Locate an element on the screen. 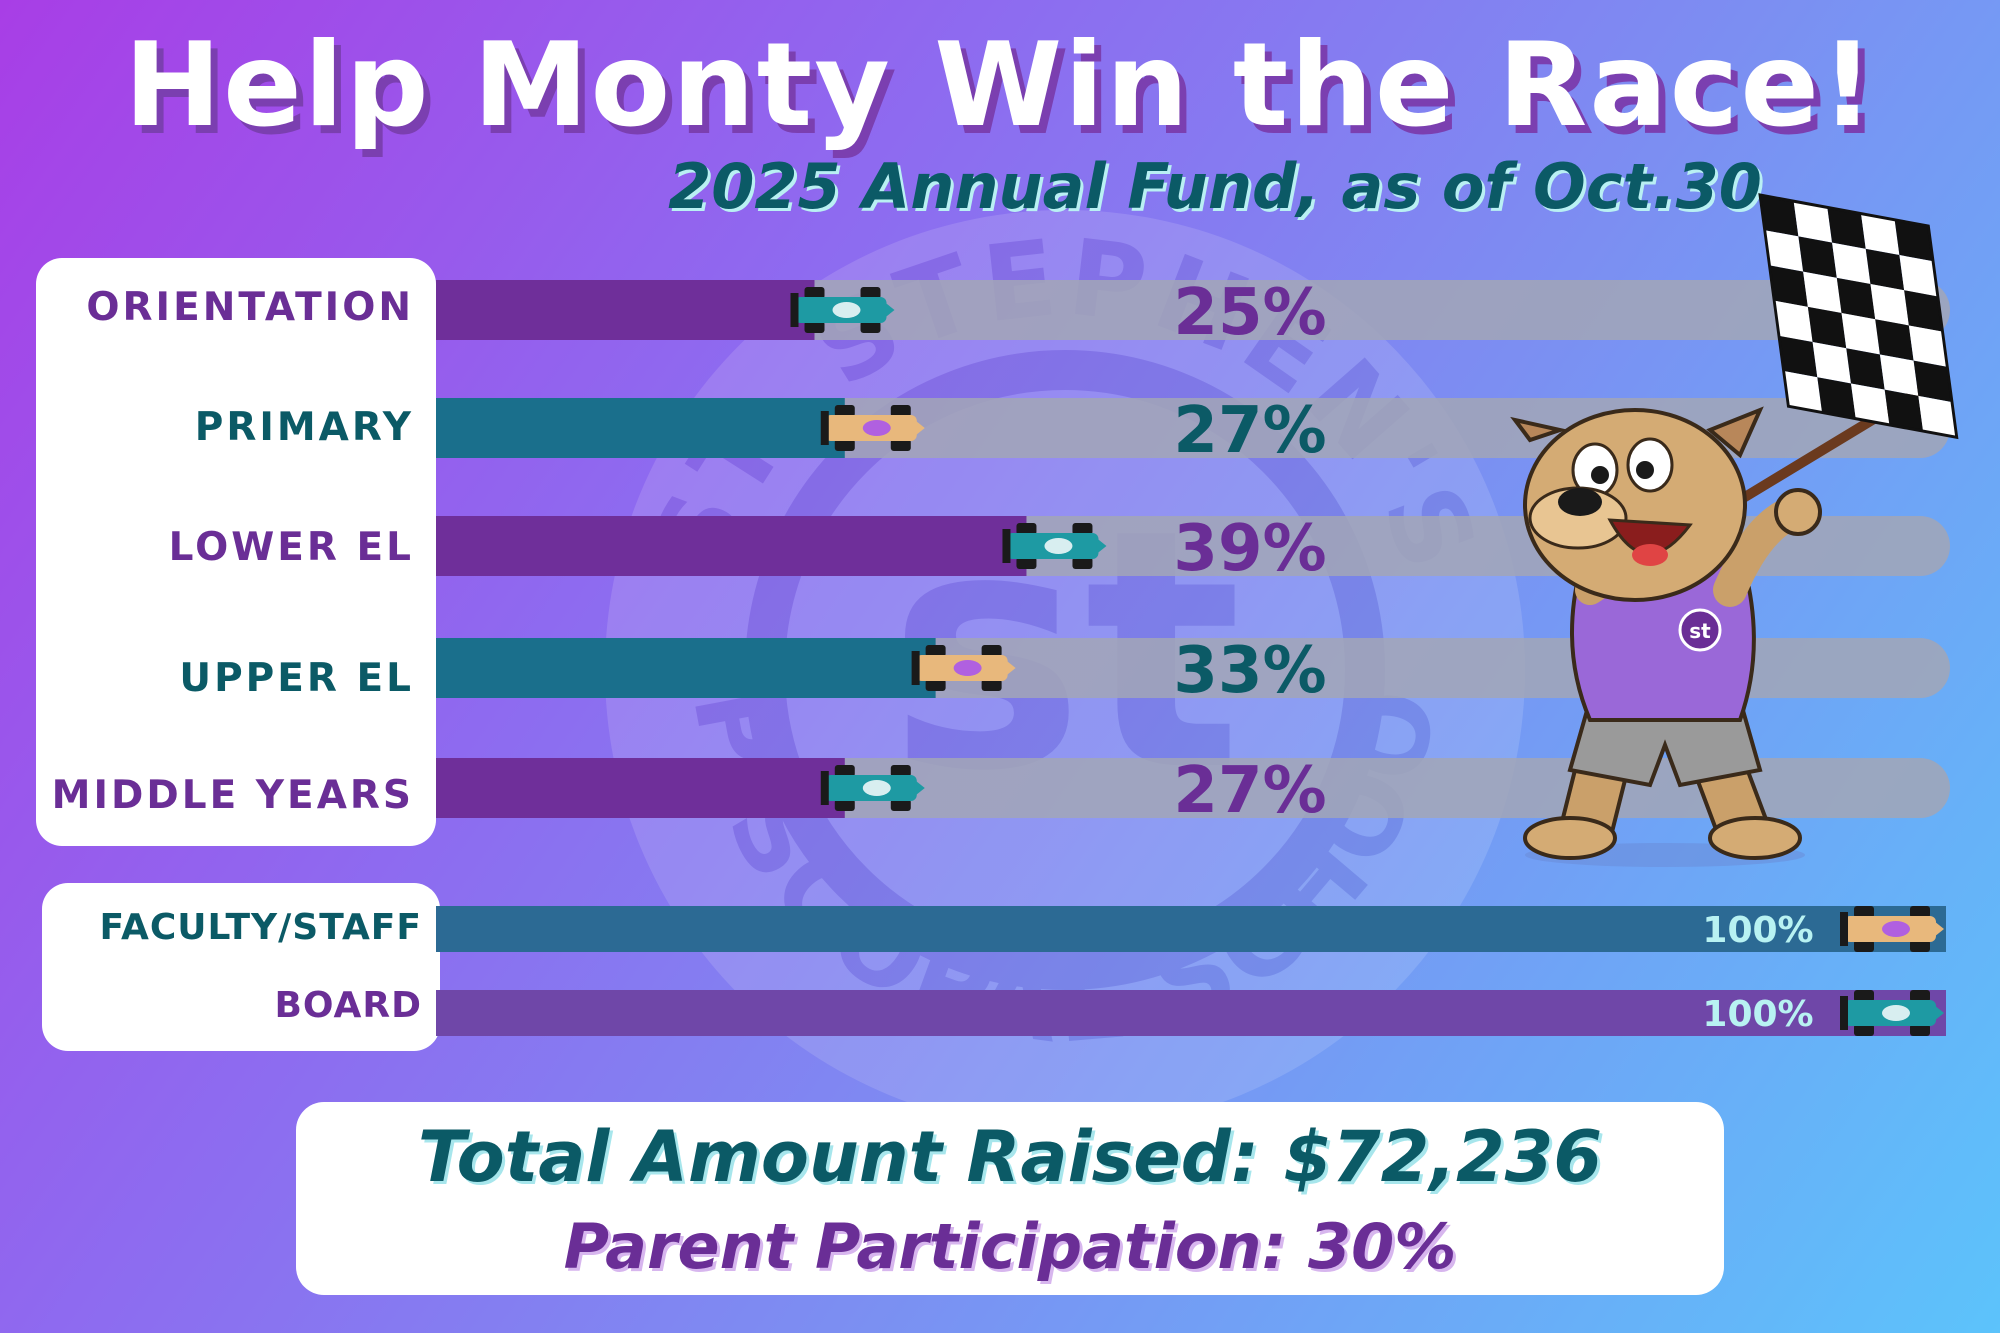  group-label-panel is located at coordinates (241, 967).